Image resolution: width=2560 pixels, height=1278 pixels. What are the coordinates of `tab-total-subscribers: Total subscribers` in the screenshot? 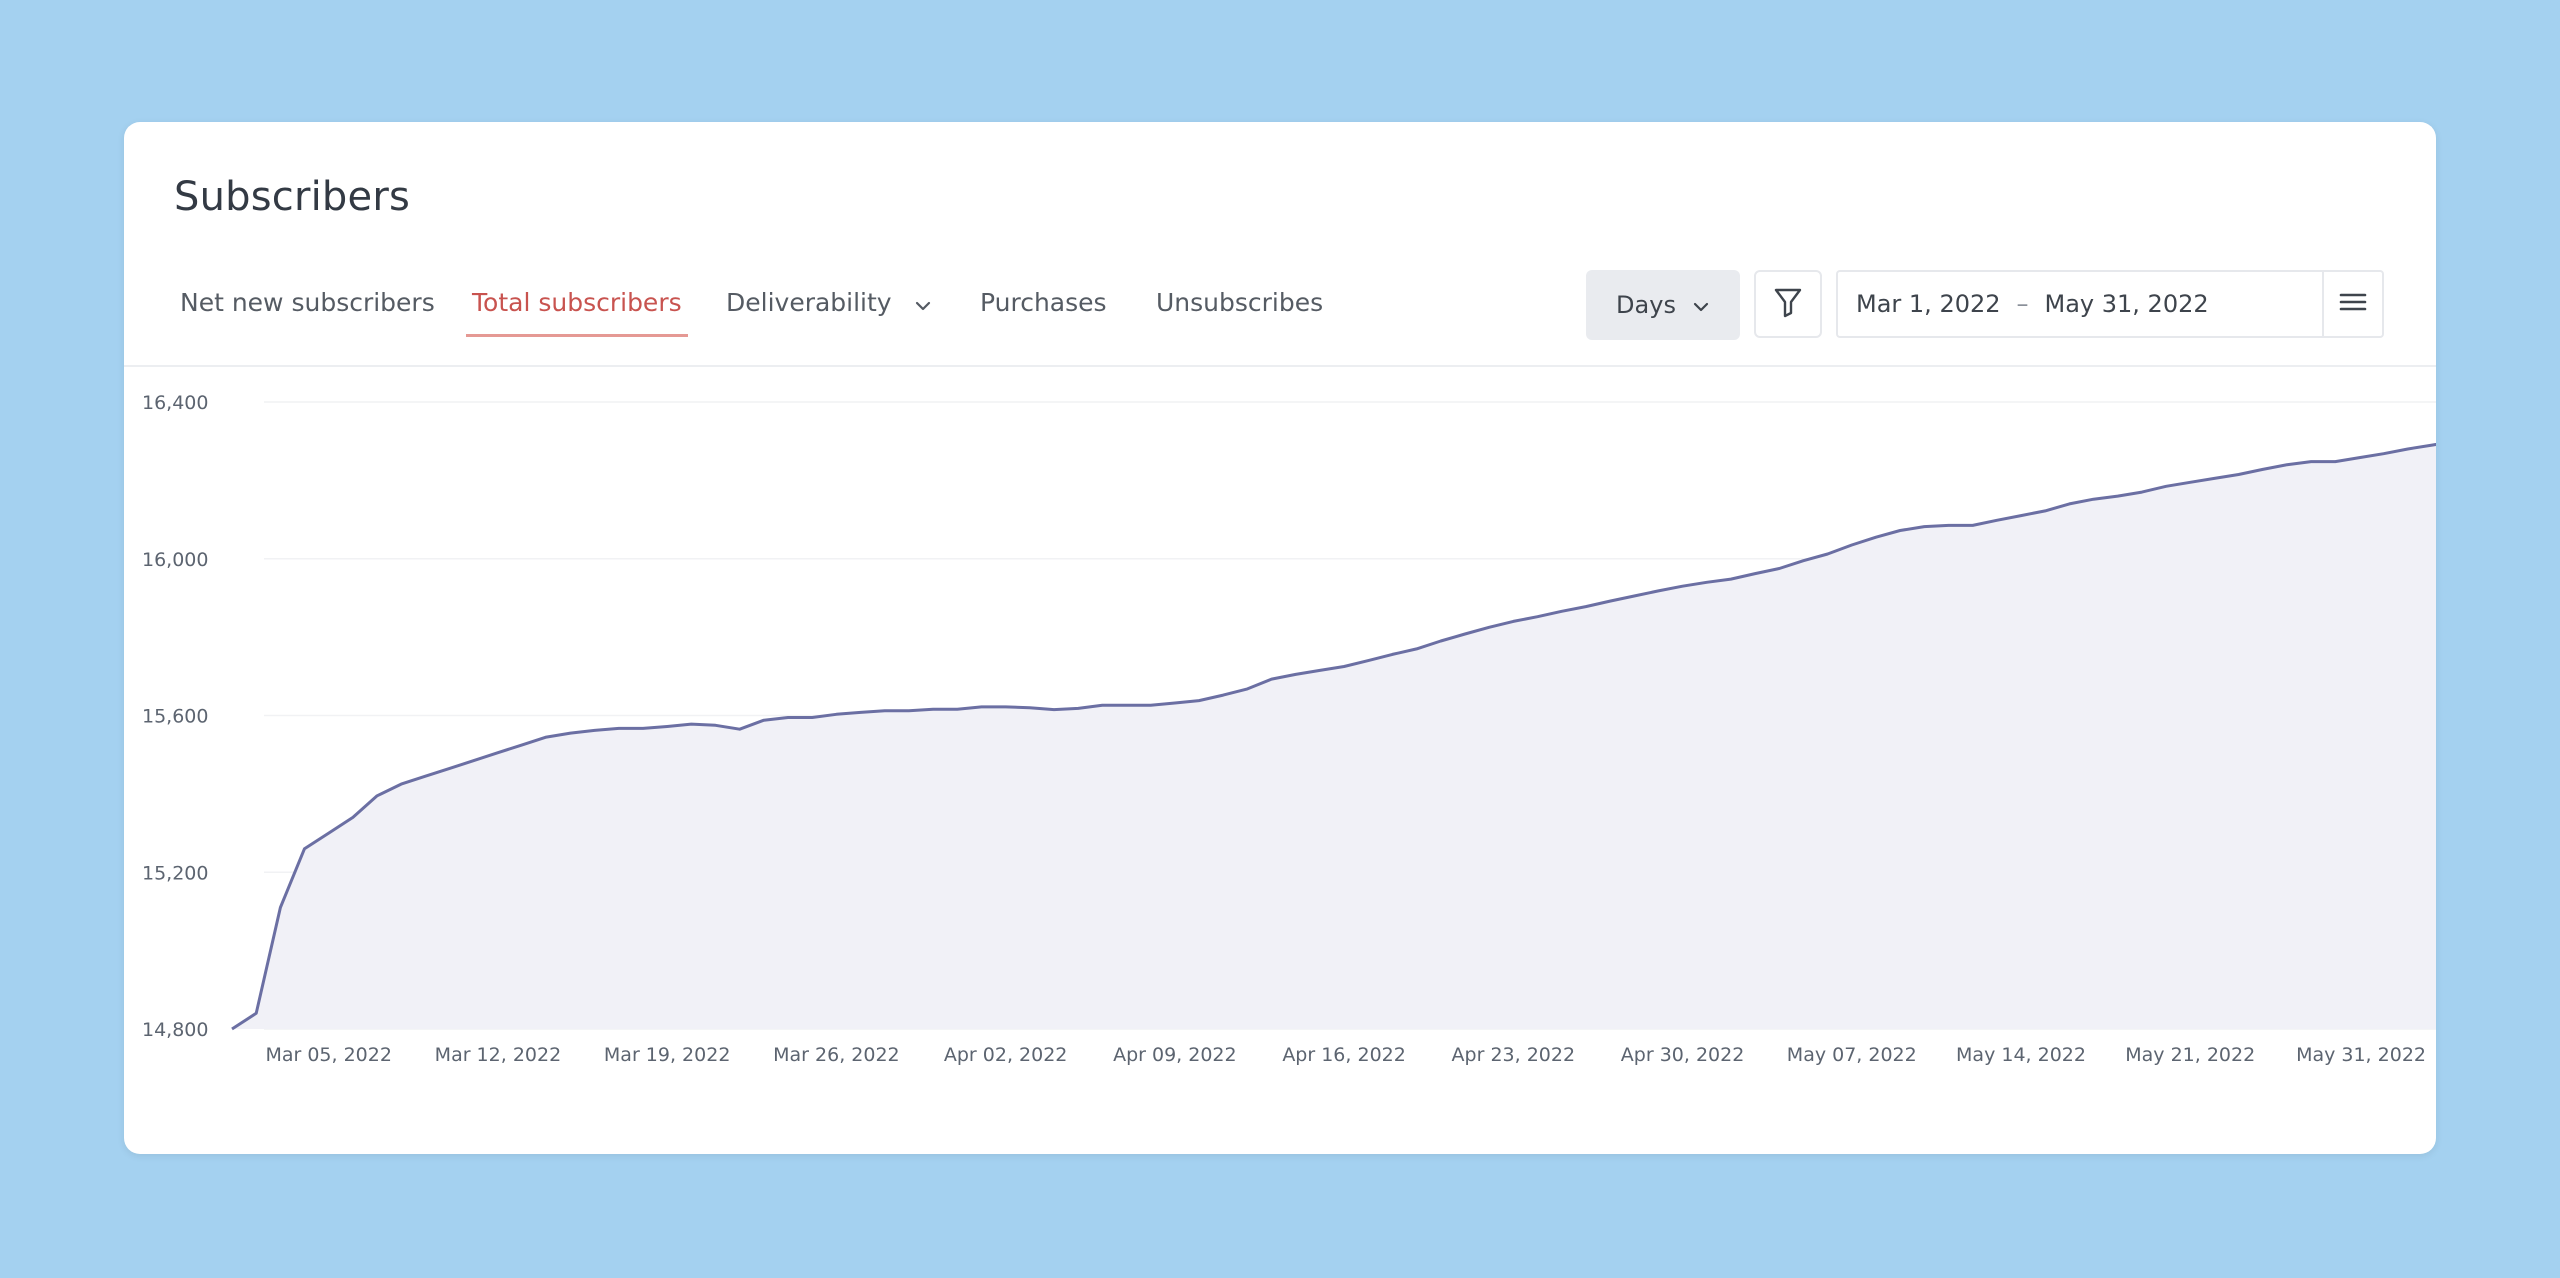 It's located at (577, 303).